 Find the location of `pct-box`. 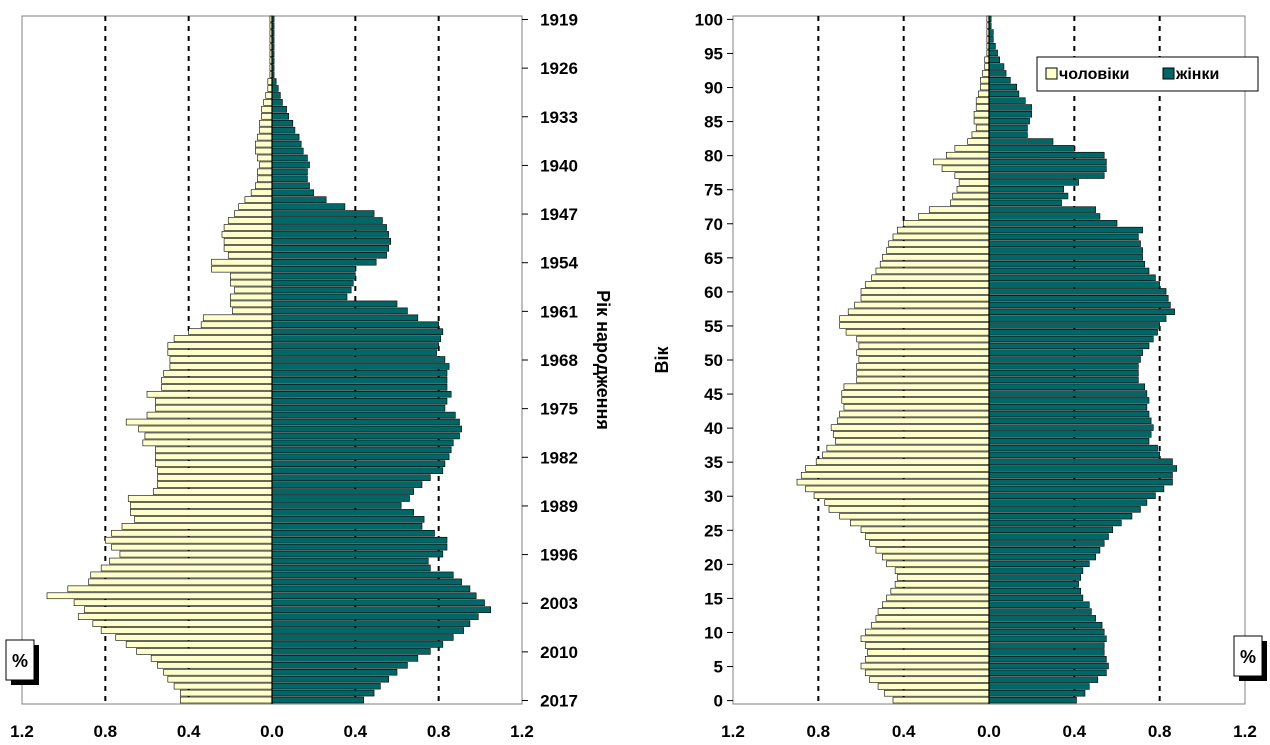

pct-box is located at coordinates (1248, 656).